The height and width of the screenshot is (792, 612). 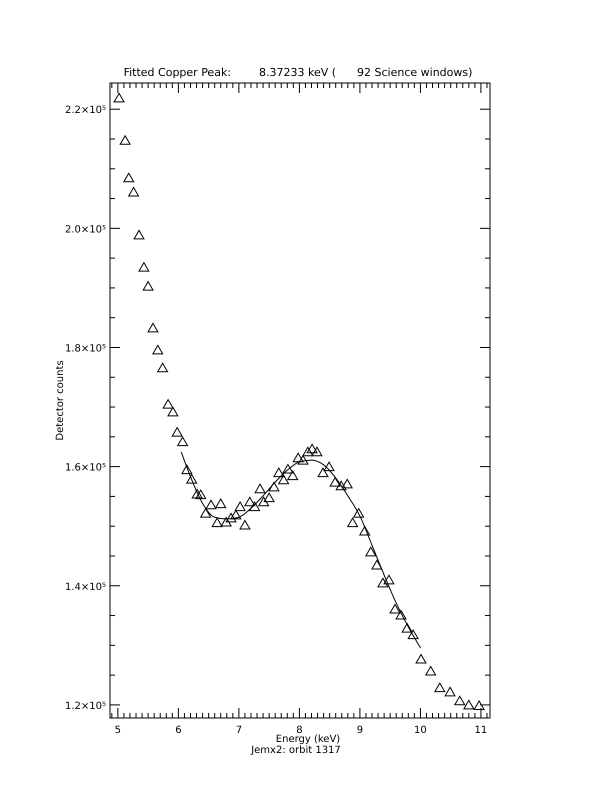 I want to click on y-tick-label: 1.6×10⁵, so click(x=85, y=468).